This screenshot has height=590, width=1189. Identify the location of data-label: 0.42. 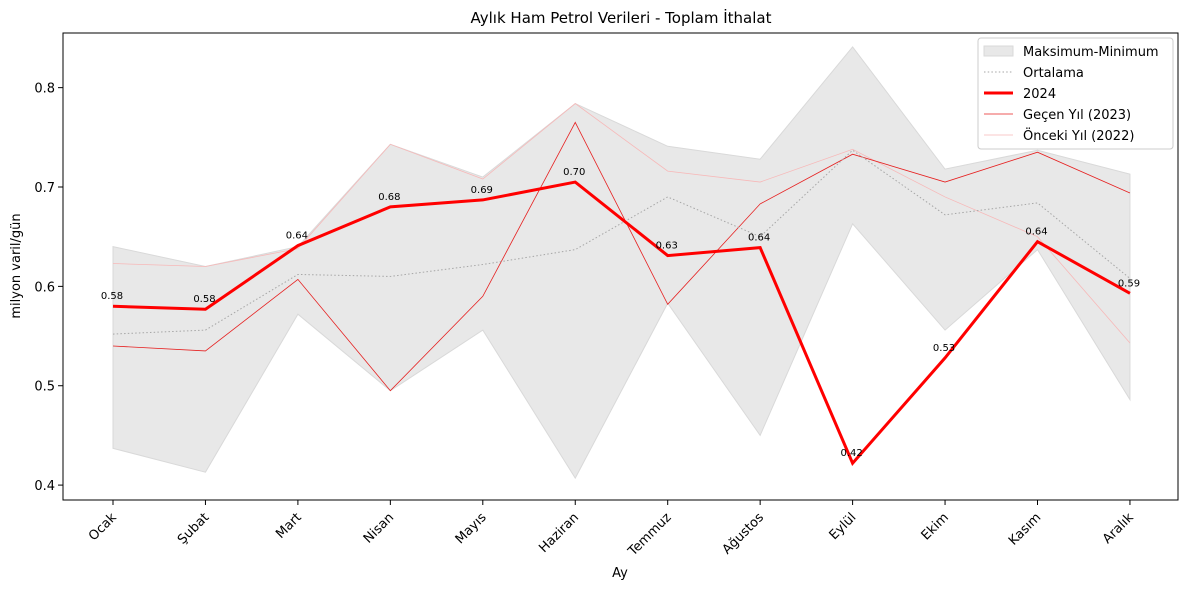
(851, 453).